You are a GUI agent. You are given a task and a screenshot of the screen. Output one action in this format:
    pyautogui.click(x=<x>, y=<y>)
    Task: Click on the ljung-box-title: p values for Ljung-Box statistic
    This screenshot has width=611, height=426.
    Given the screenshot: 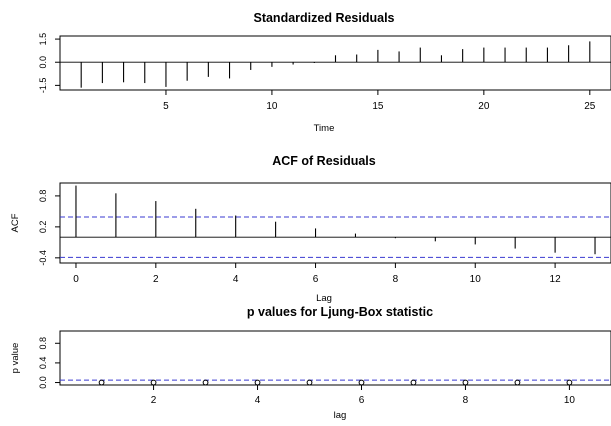 What is the action you would take?
    pyautogui.click(x=340, y=312)
    